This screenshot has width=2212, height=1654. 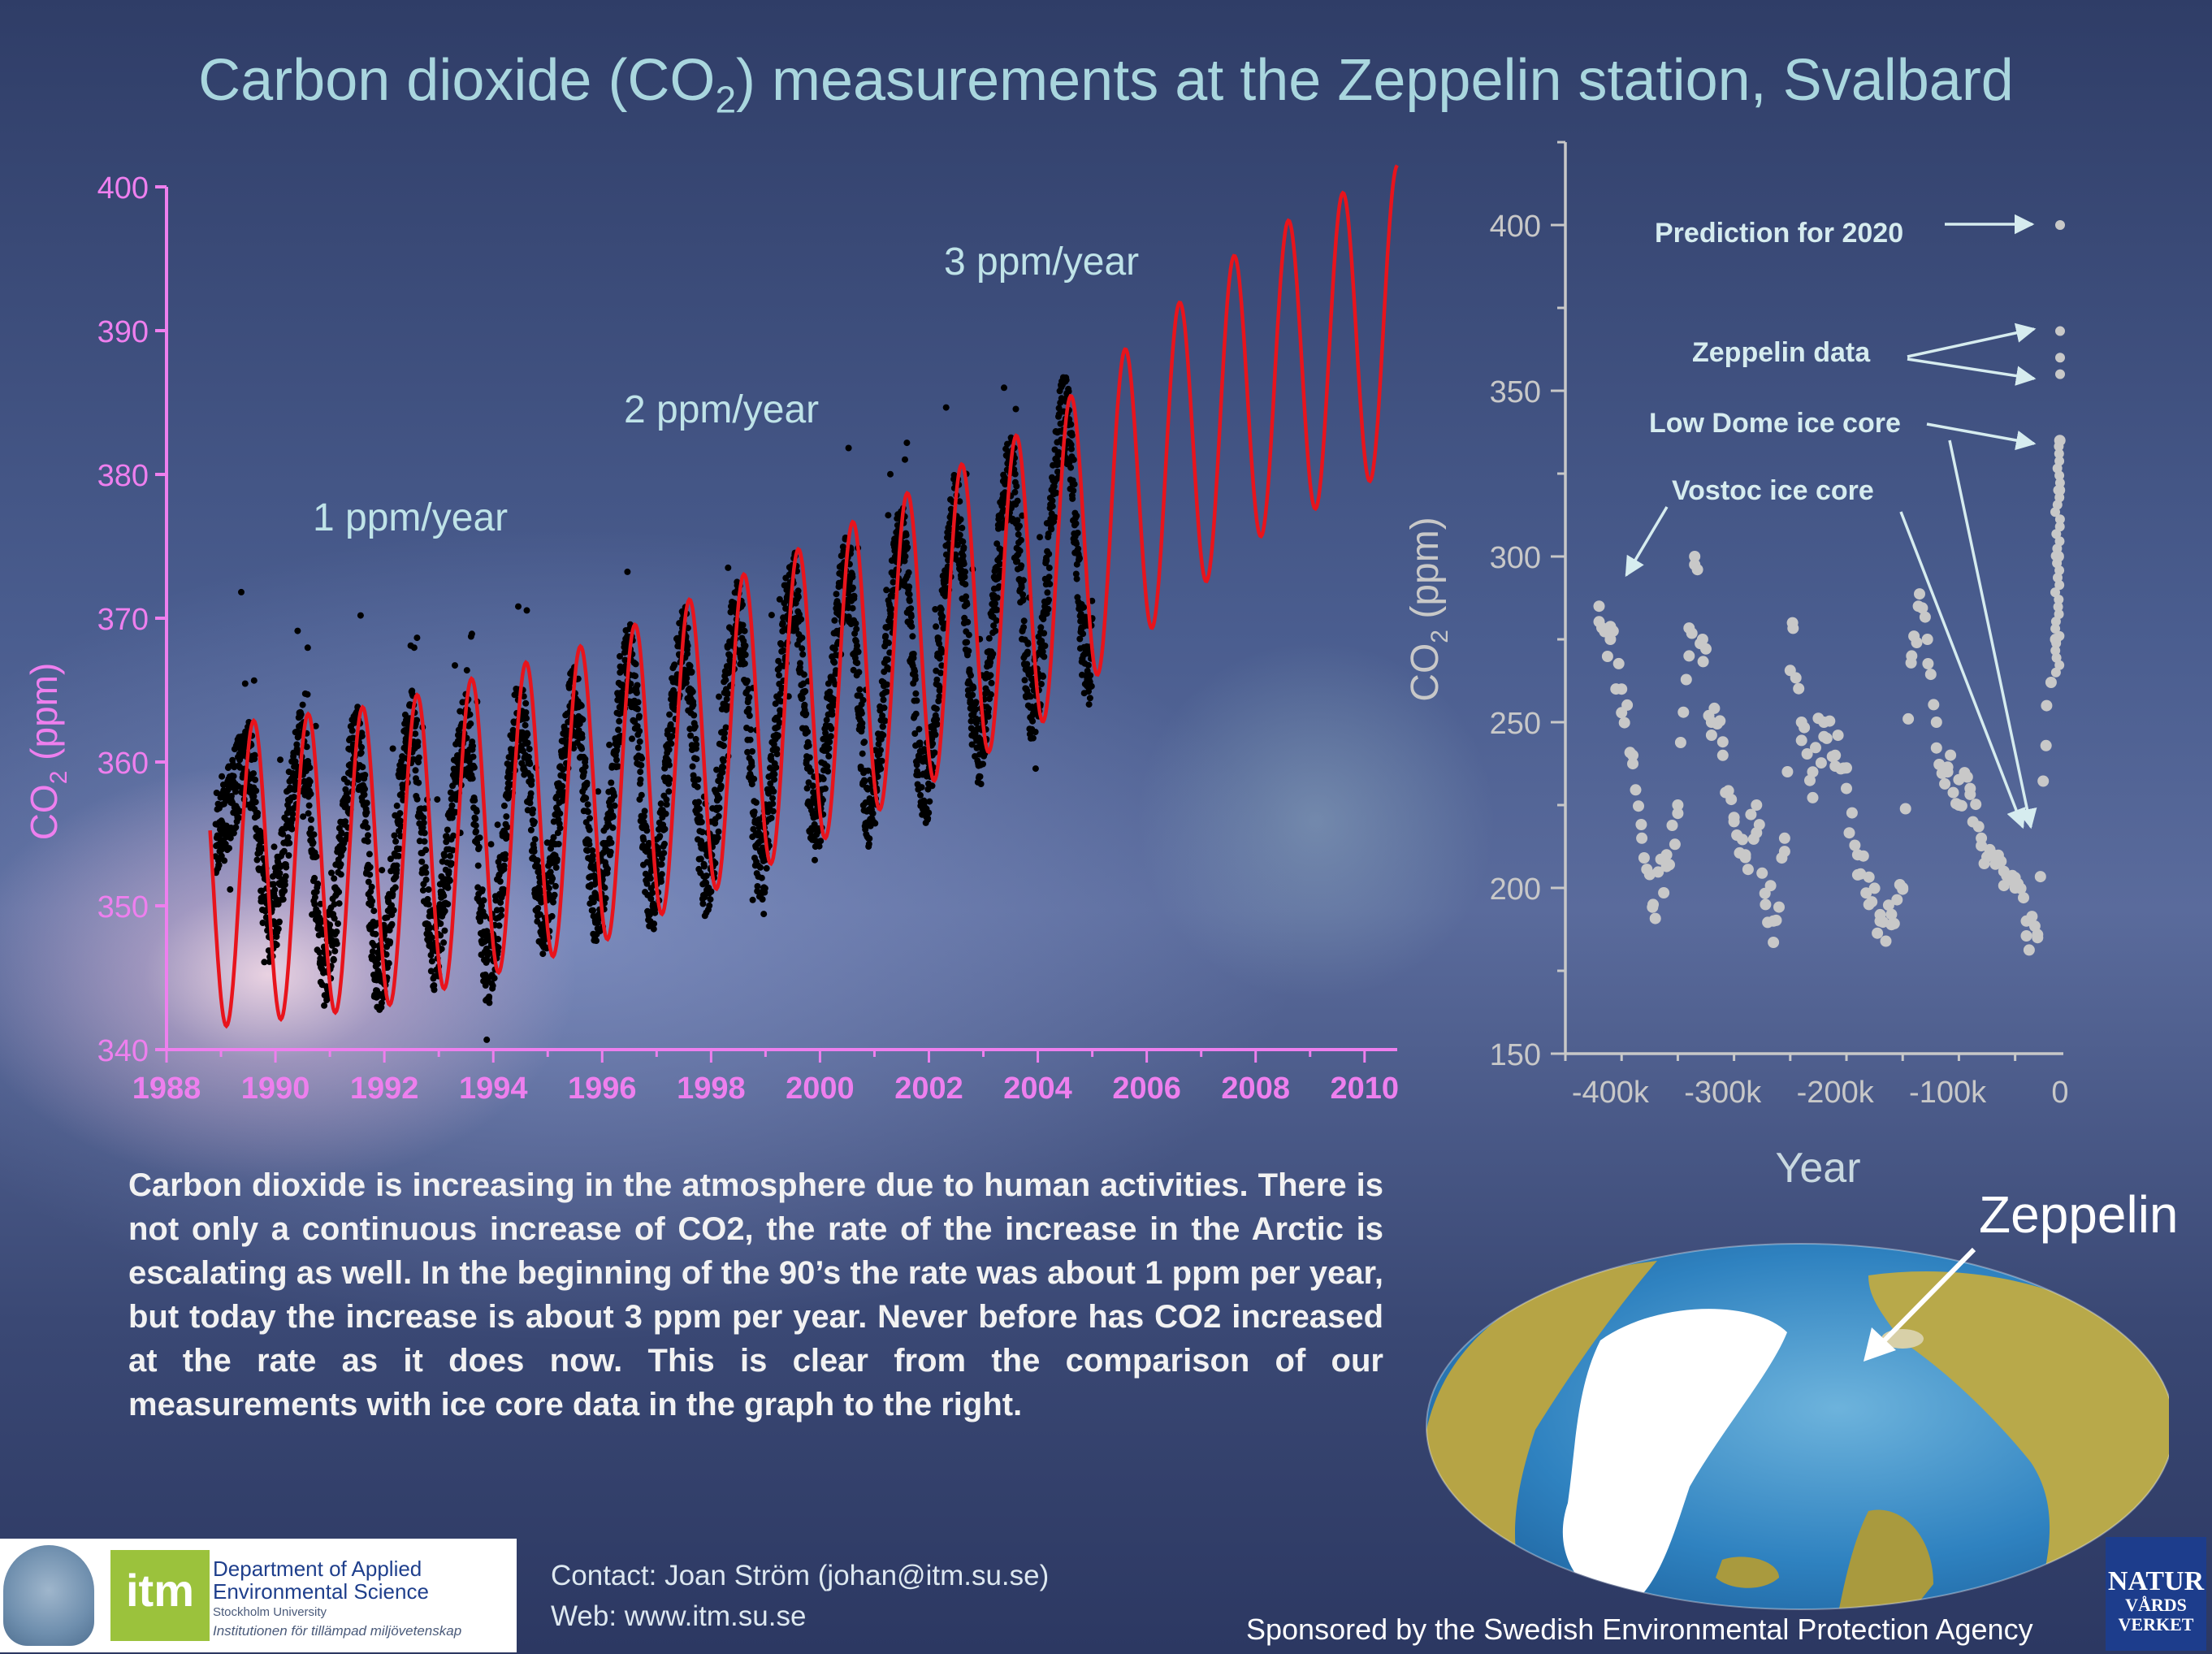 I want to click on title-main: Carbon dioxide (CO, so click(x=457, y=80).